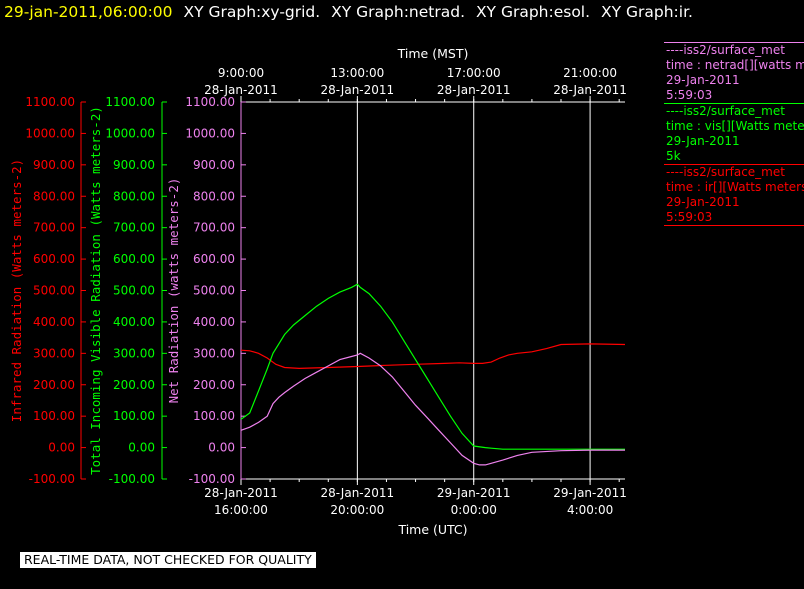  What do you see at coordinates (214, 196) in the screenshot?
I see `y-tick-label-netrad: 800.00` at bounding box center [214, 196].